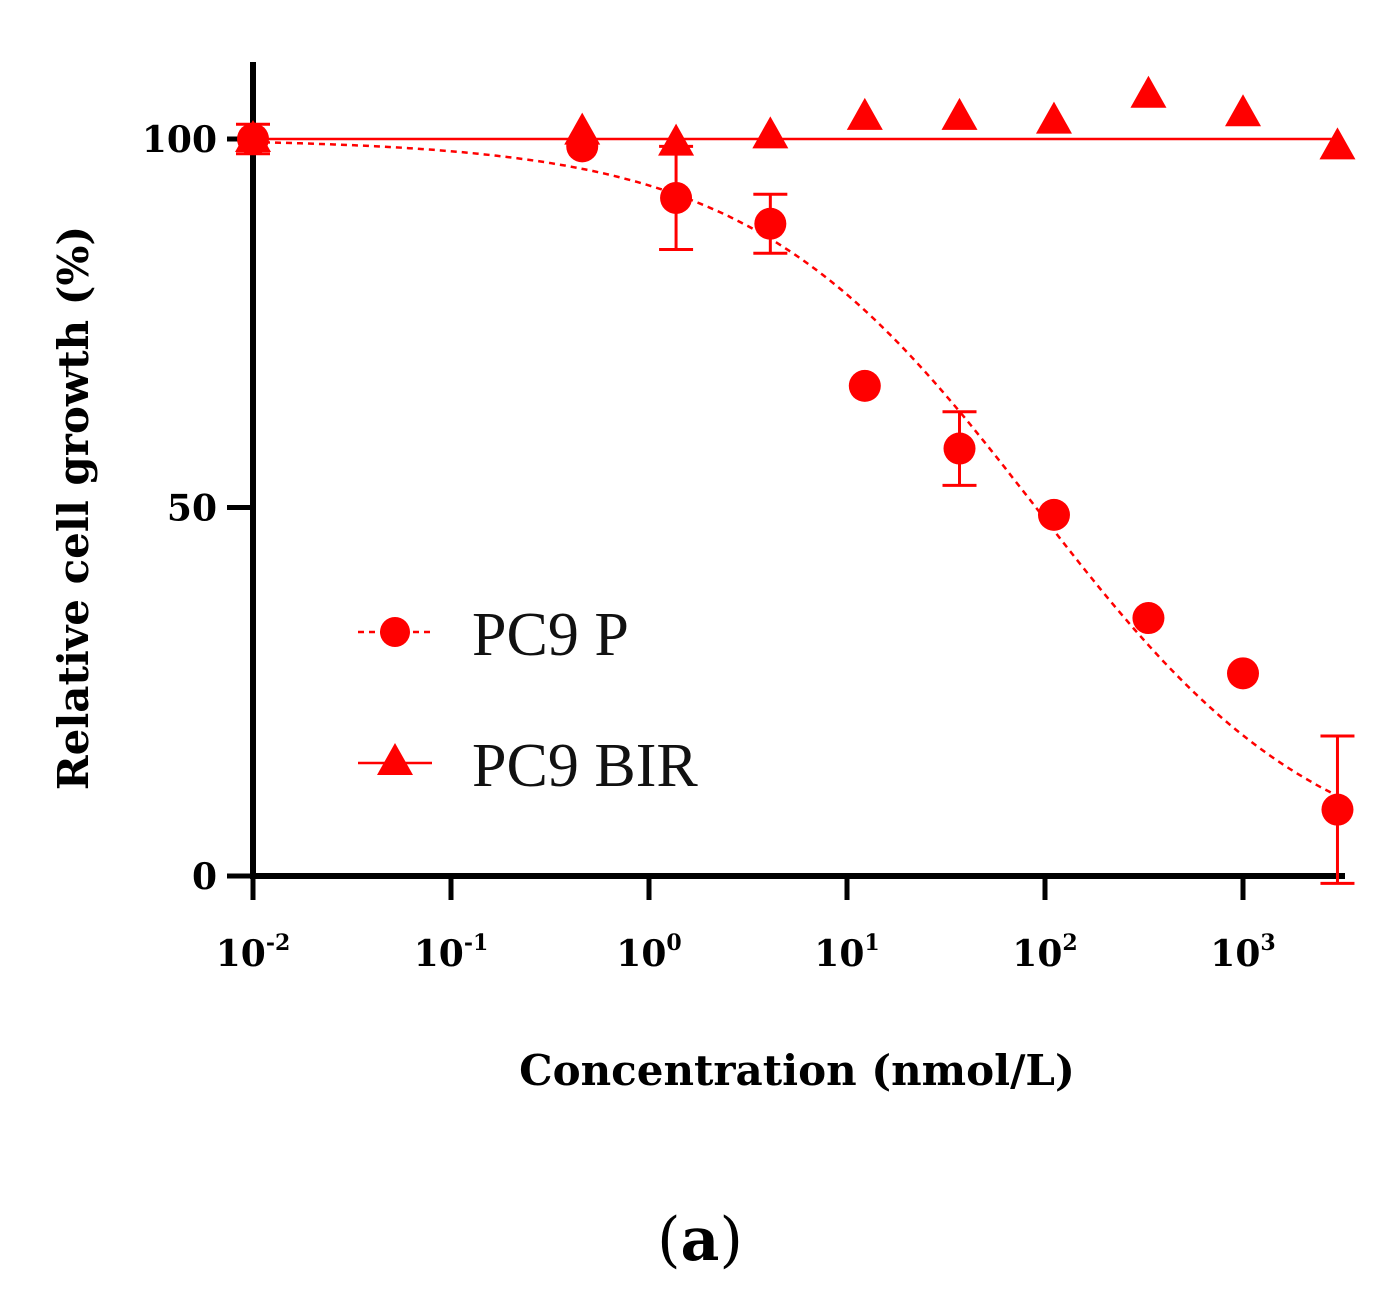 This screenshot has width=1397, height=1304. I want to click on x-tick-label-3: 10³, so click(1242, 952).